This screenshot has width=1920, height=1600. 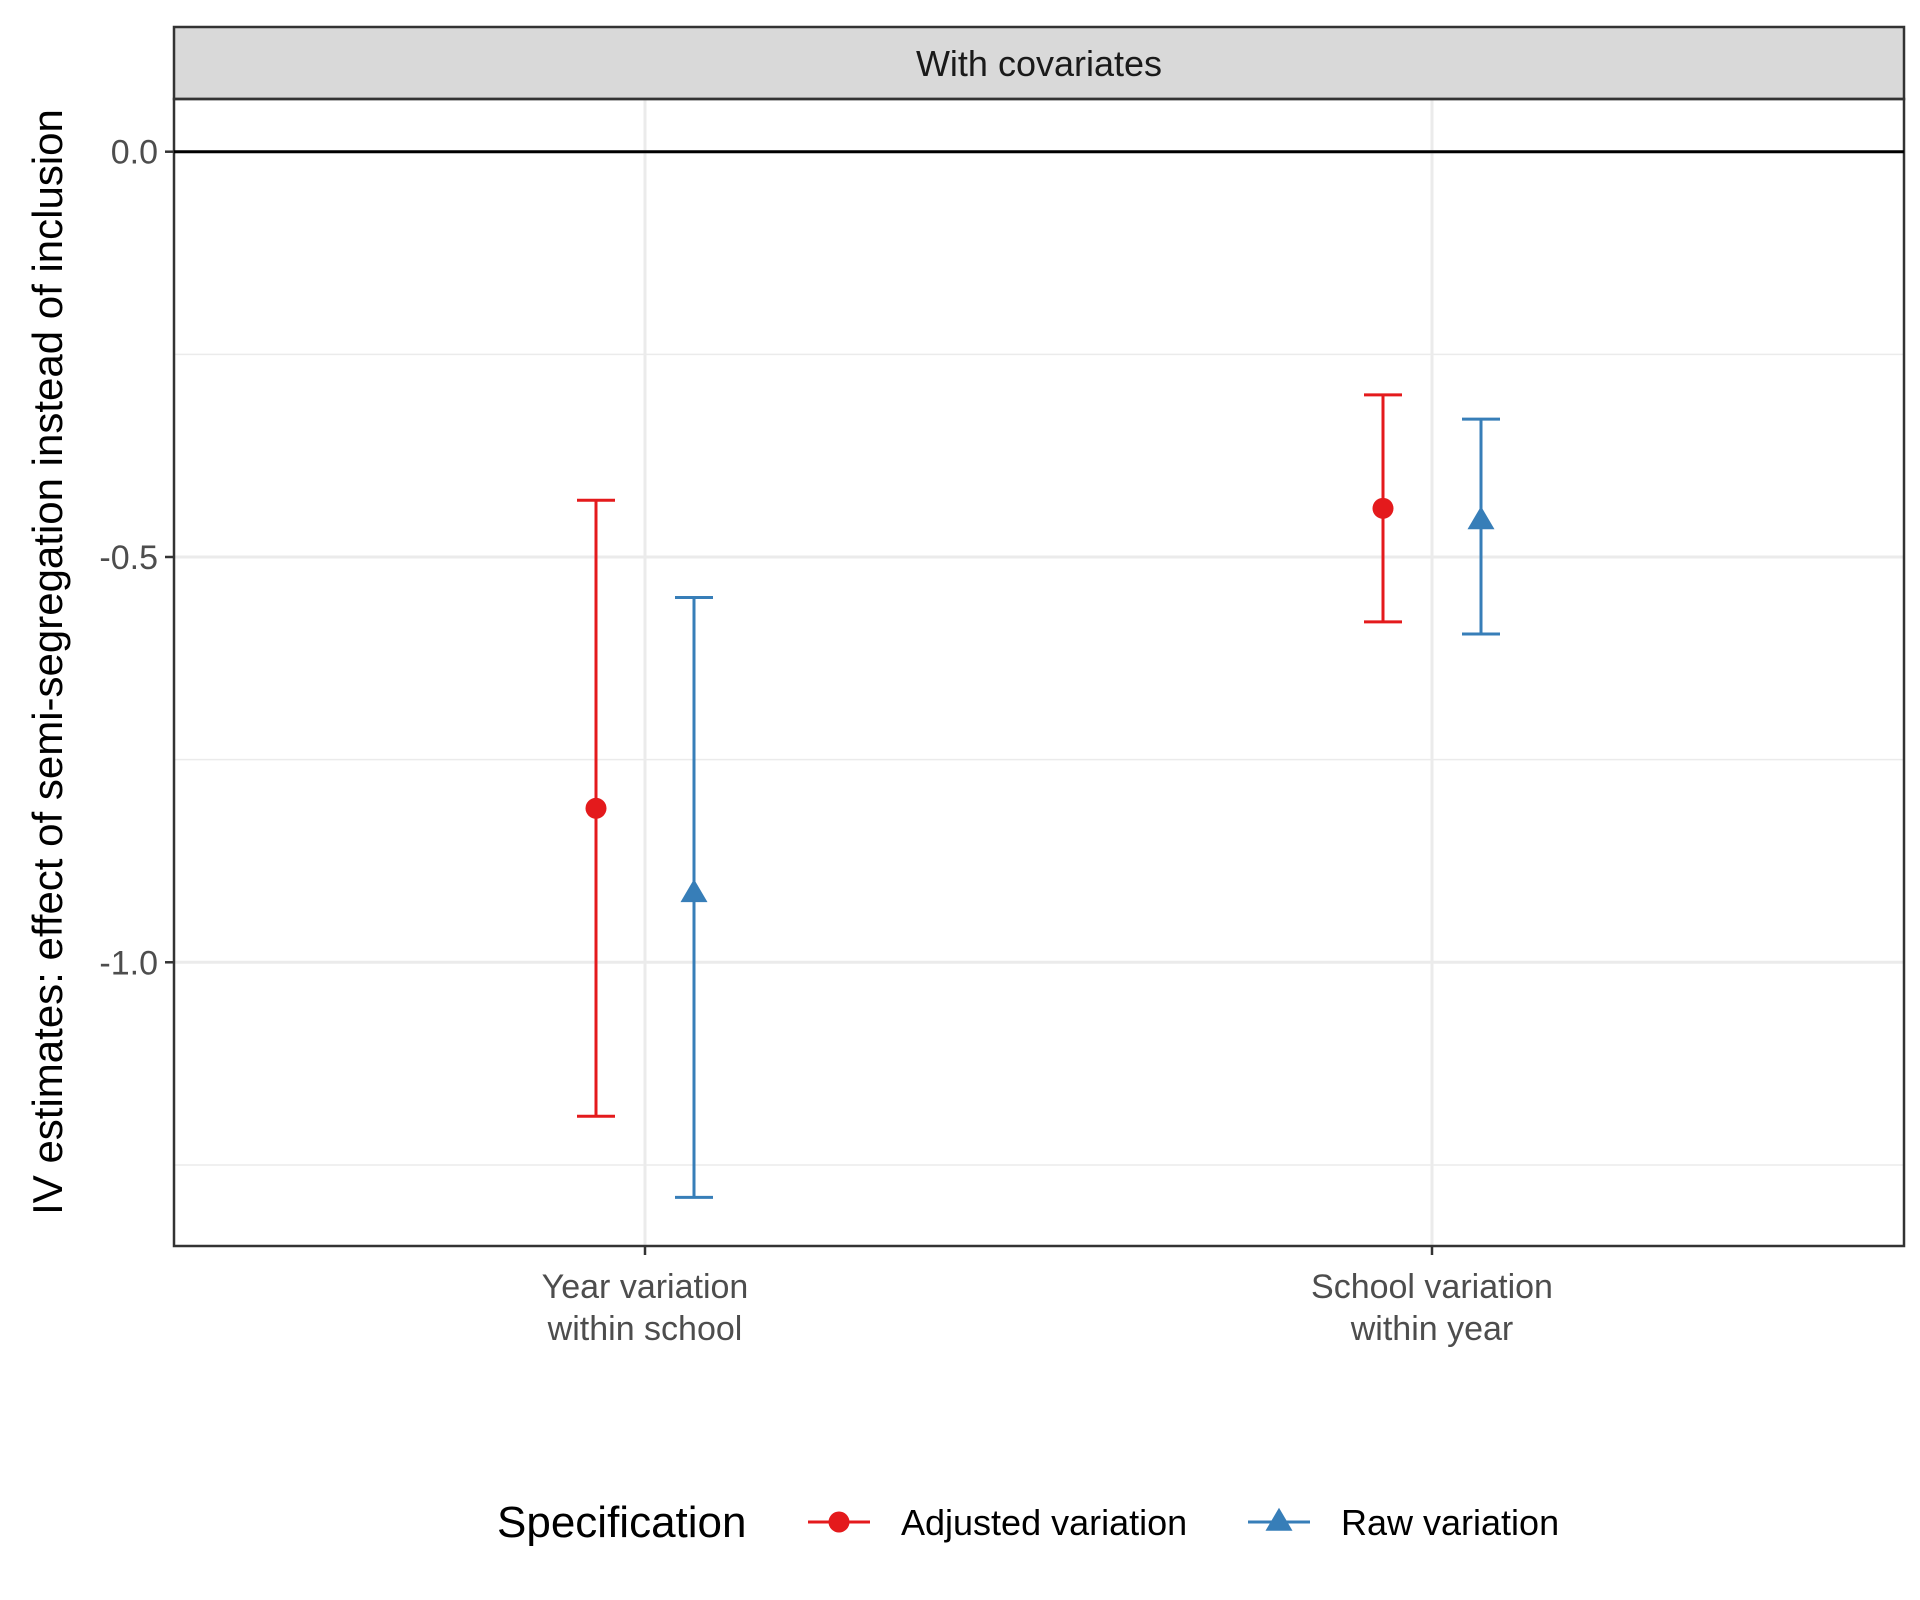 I want to click on facet-label: With covariates, so click(x=1039, y=63).